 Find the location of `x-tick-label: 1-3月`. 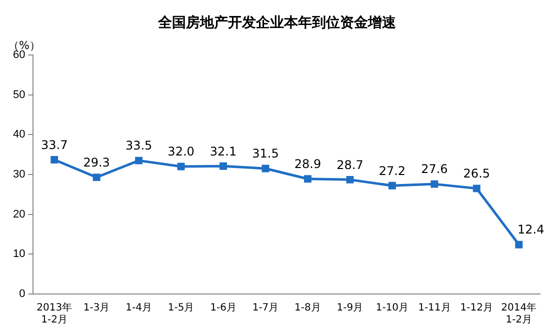

x-tick-label: 1-3月 is located at coordinates (96, 308).